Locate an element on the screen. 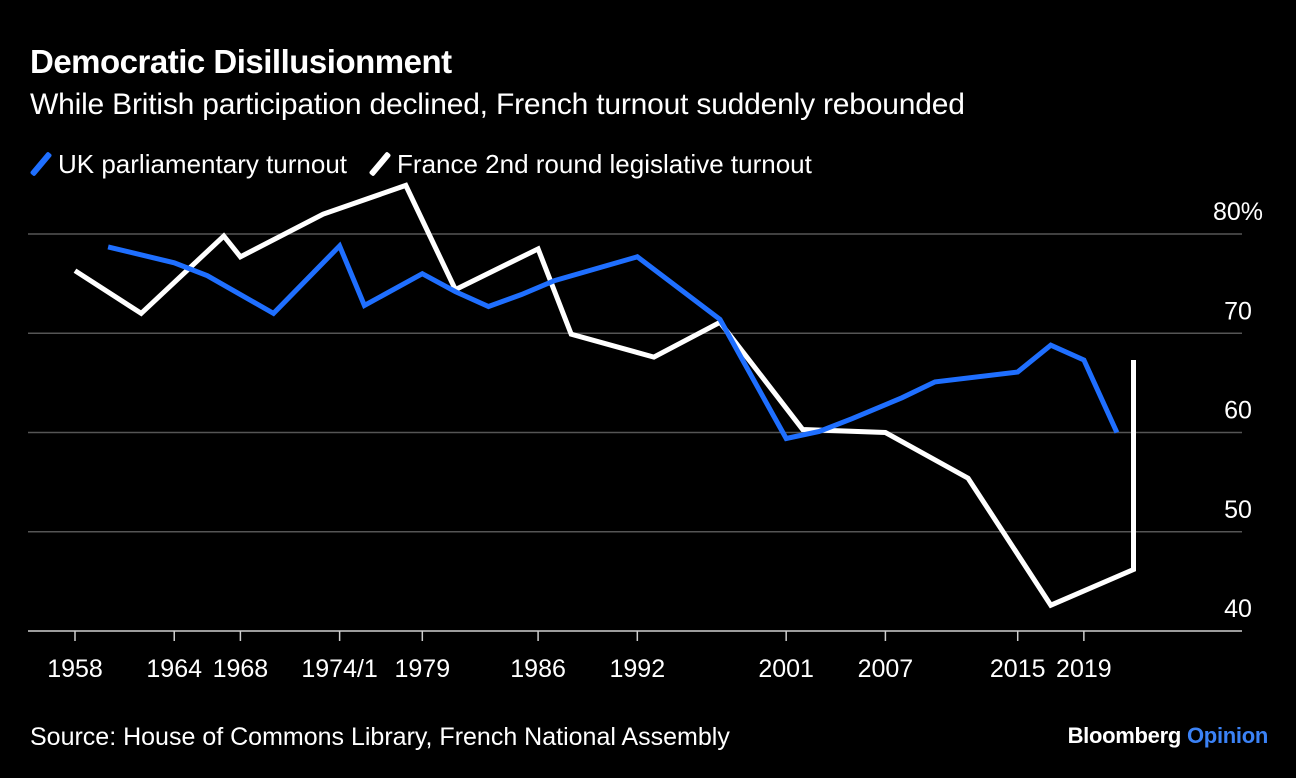 The image size is (1296, 778). x-tick-label-2001: 2001 is located at coordinates (786, 669).